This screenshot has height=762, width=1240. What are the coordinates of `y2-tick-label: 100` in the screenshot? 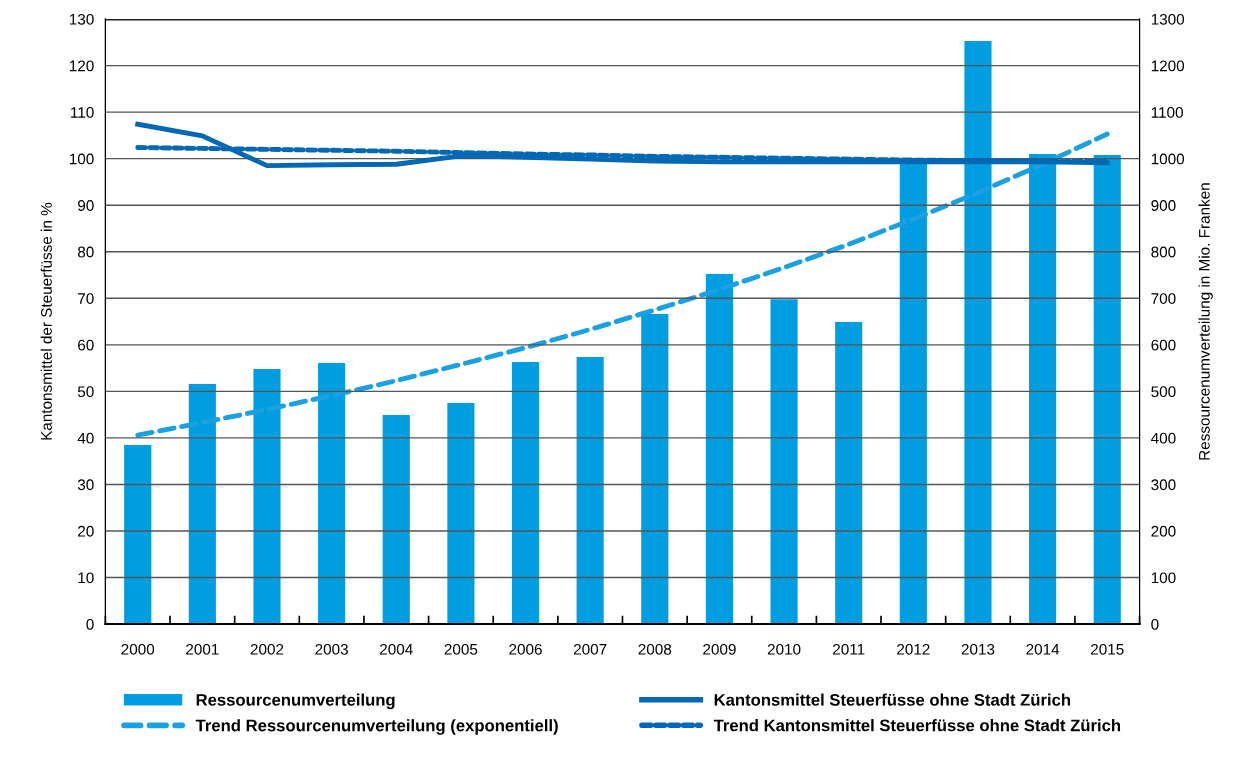 It's located at (1163, 578).